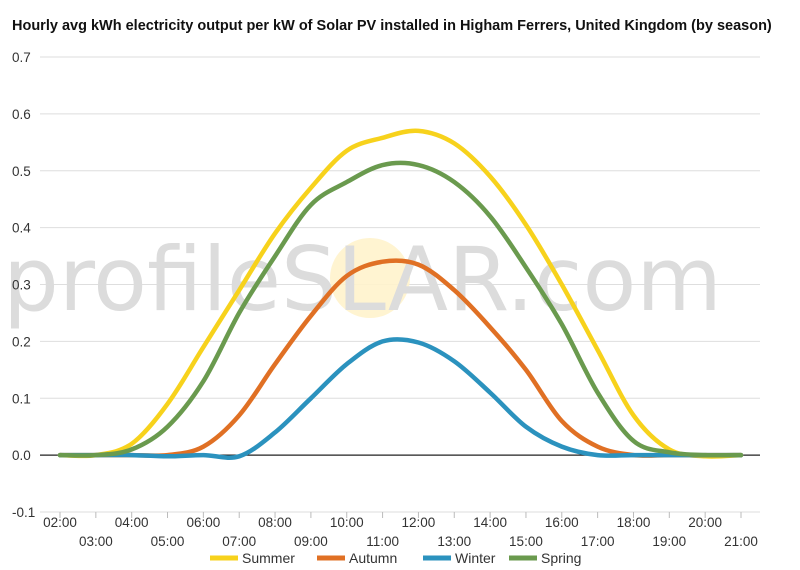  What do you see at coordinates (96, 541) in the screenshot?
I see `x-tick-label: 03:00` at bounding box center [96, 541].